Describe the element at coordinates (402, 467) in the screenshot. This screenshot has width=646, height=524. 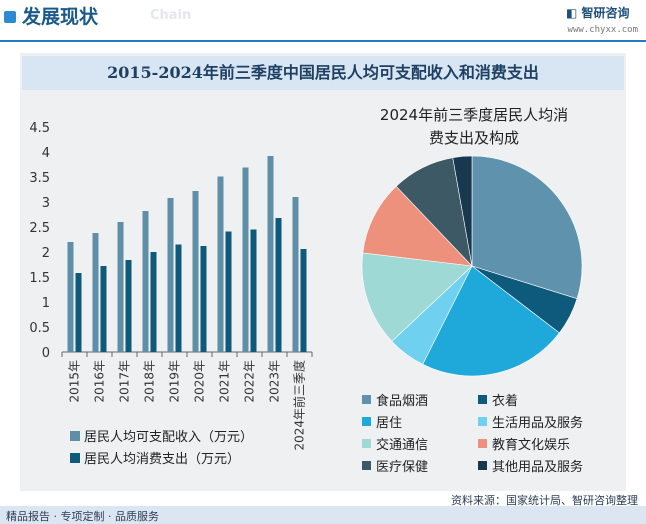
I see `pie-legend-label: 医疗保健` at that location.